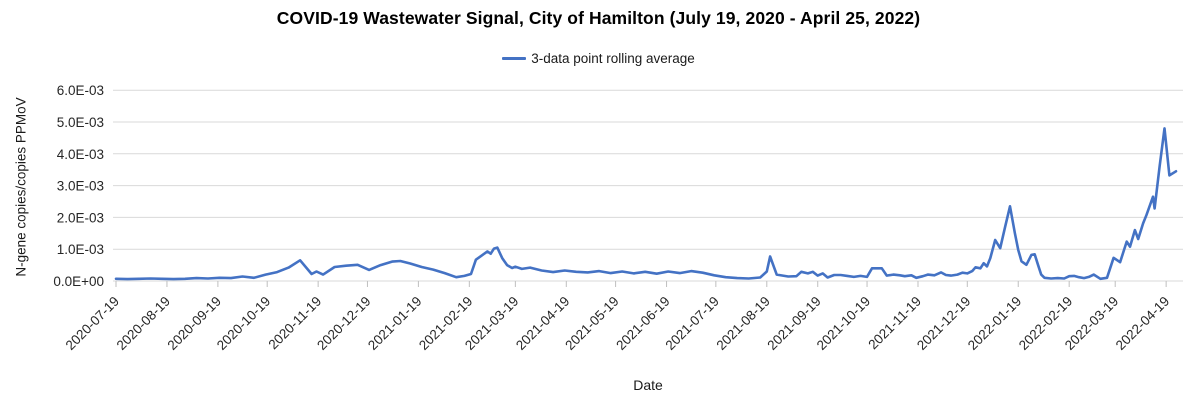 This screenshot has height=404, width=1197. What do you see at coordinates (143, 323) in the screenshot?
I see `x-tick-label: 2020-08-19` at bounding box center [143, 323].